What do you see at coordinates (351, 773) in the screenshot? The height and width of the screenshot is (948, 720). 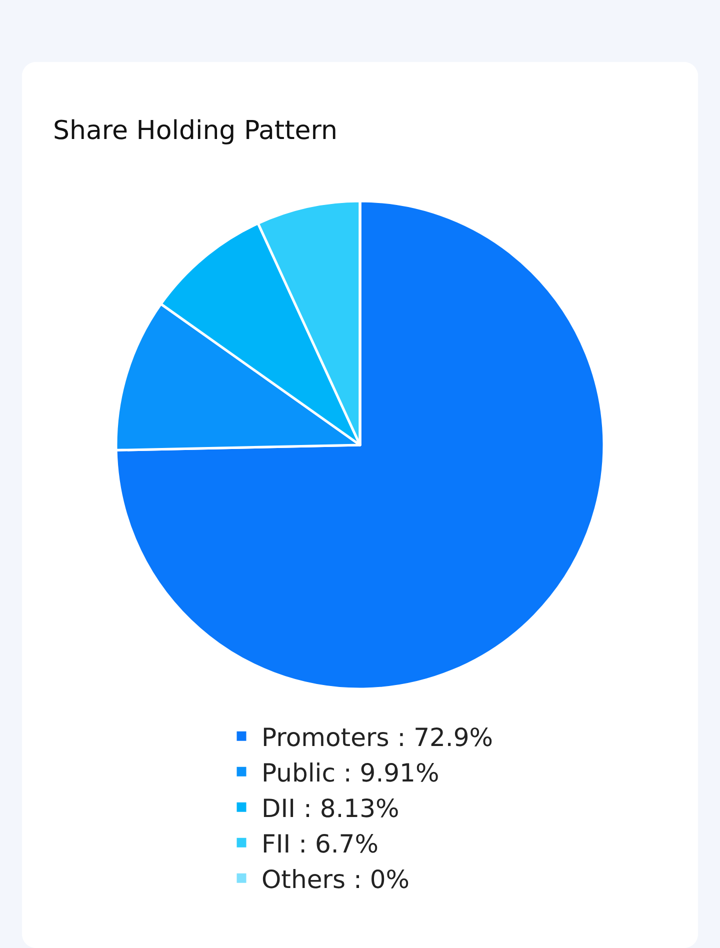 I see `legend-label: Public : 9.91%` at bounding box center [351, 773].